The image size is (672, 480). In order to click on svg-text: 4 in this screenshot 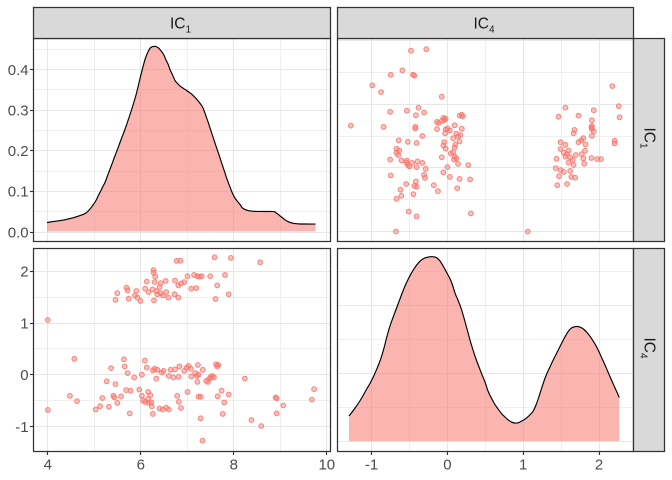, I will do `click(48, 465)`.